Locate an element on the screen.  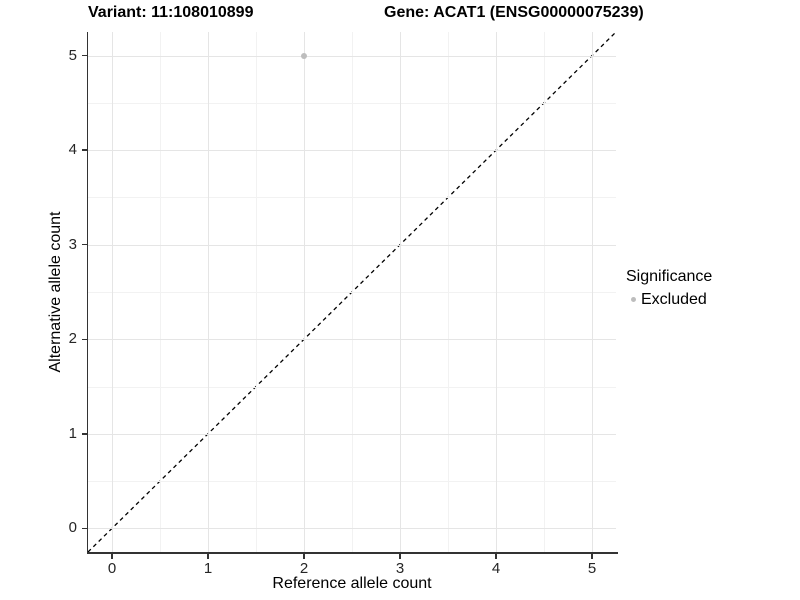
legend-key-dot-icon is located at coordinates (633, 299).